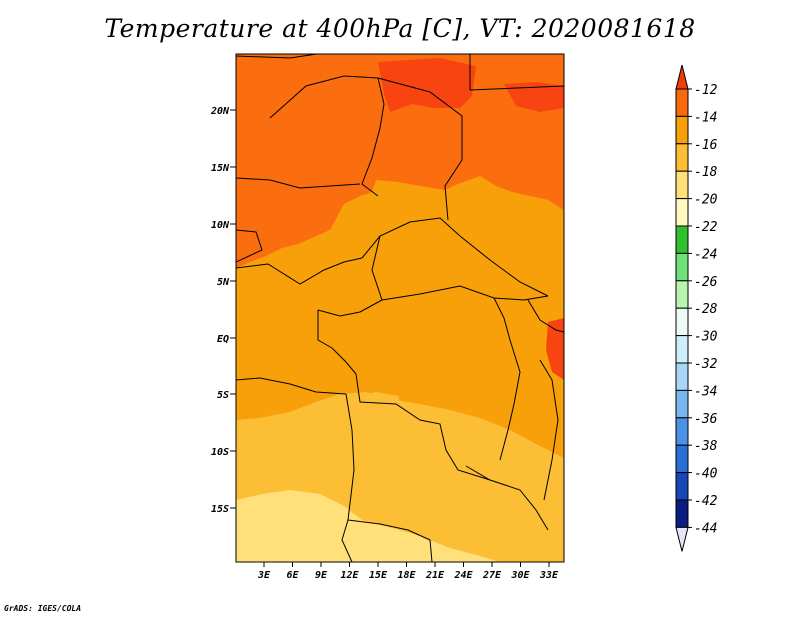  I want to click on colorbar-label: -18, so click(706, 172).